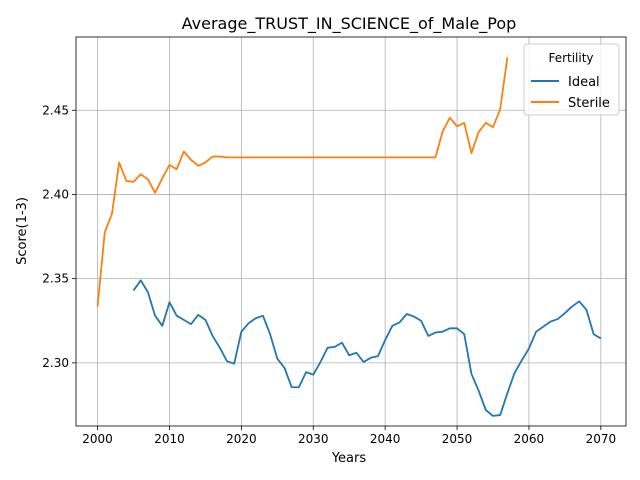  Describe the element at coordinates (169, 439) in the screenshot. I see `x-tick-label: 2010` at that location.